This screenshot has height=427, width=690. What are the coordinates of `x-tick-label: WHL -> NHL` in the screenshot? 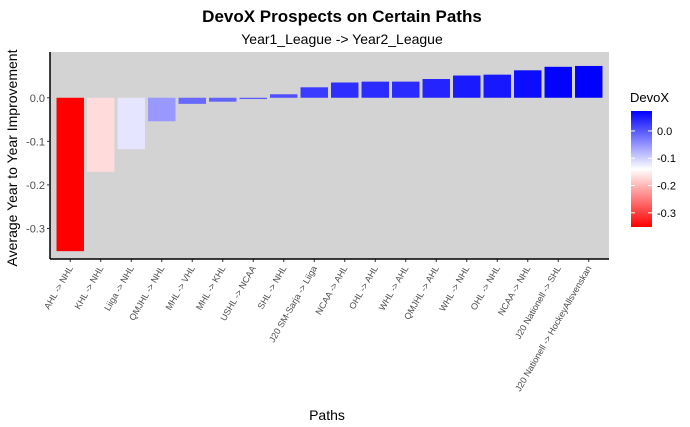 It's located at (454, 288).